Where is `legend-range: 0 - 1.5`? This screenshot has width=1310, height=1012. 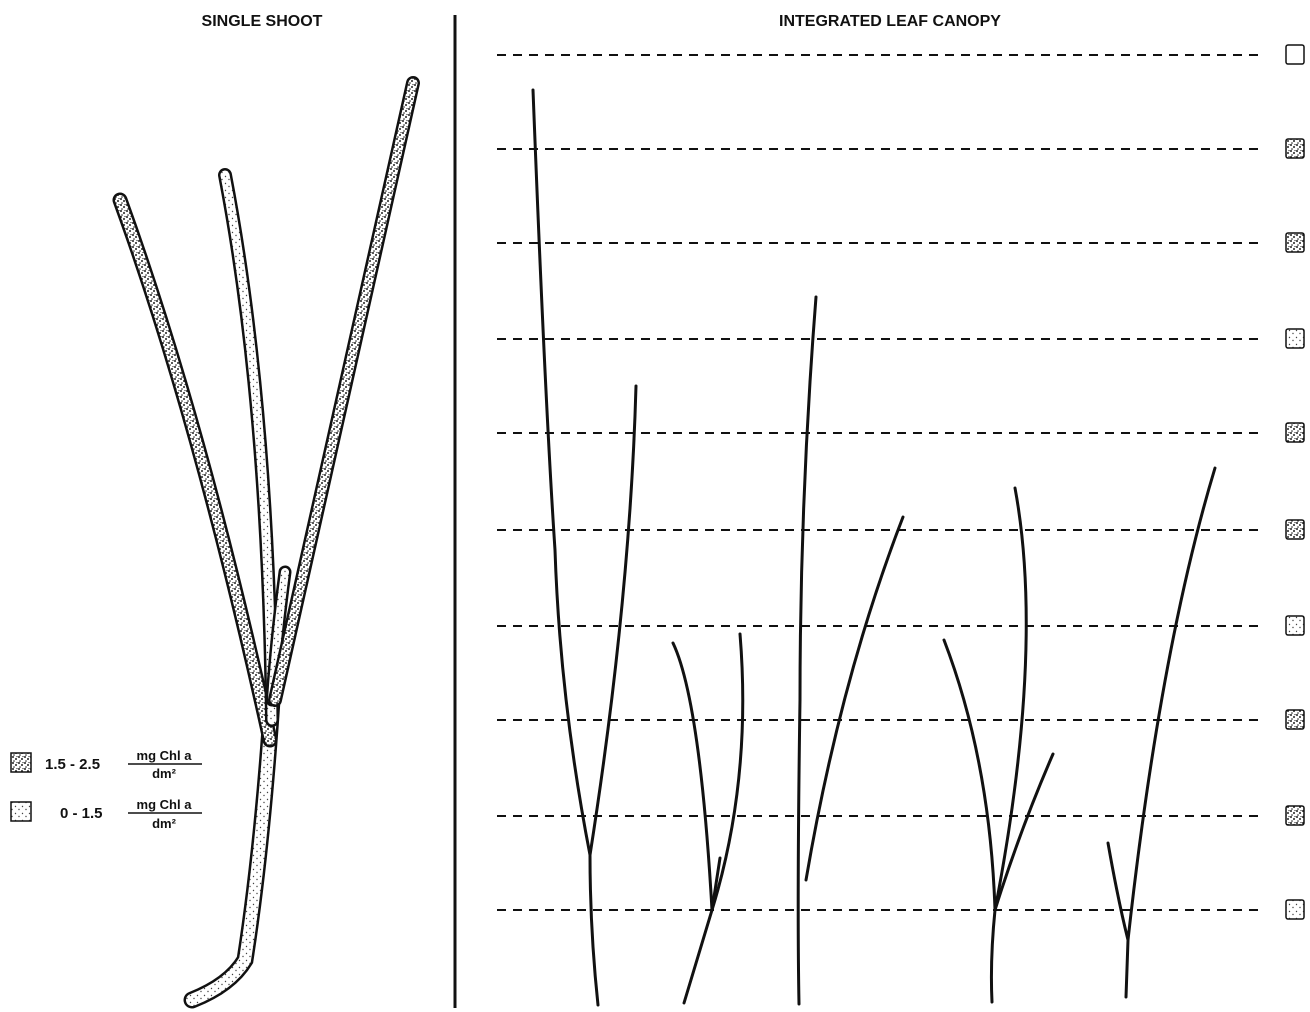
legend-range: 0 - 1.5 is located at coordinates (81, 813).